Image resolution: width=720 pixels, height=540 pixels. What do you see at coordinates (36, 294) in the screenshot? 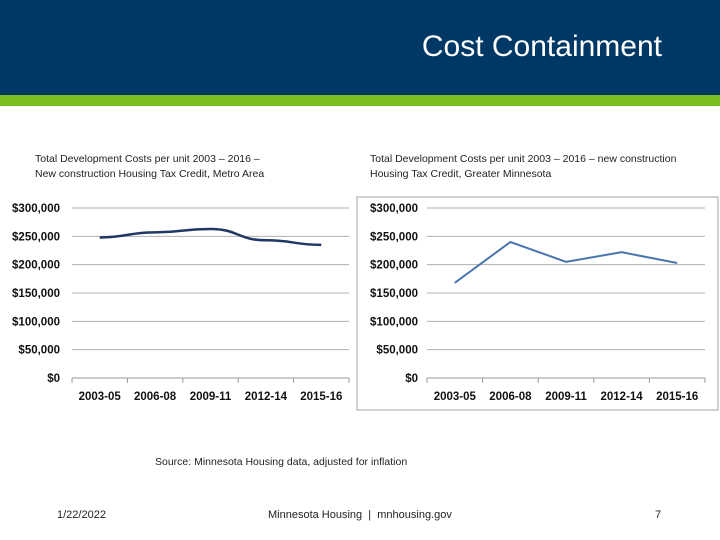
I see `chart-1-y-tick-label: $150,000` at bounding box center [36, 294].